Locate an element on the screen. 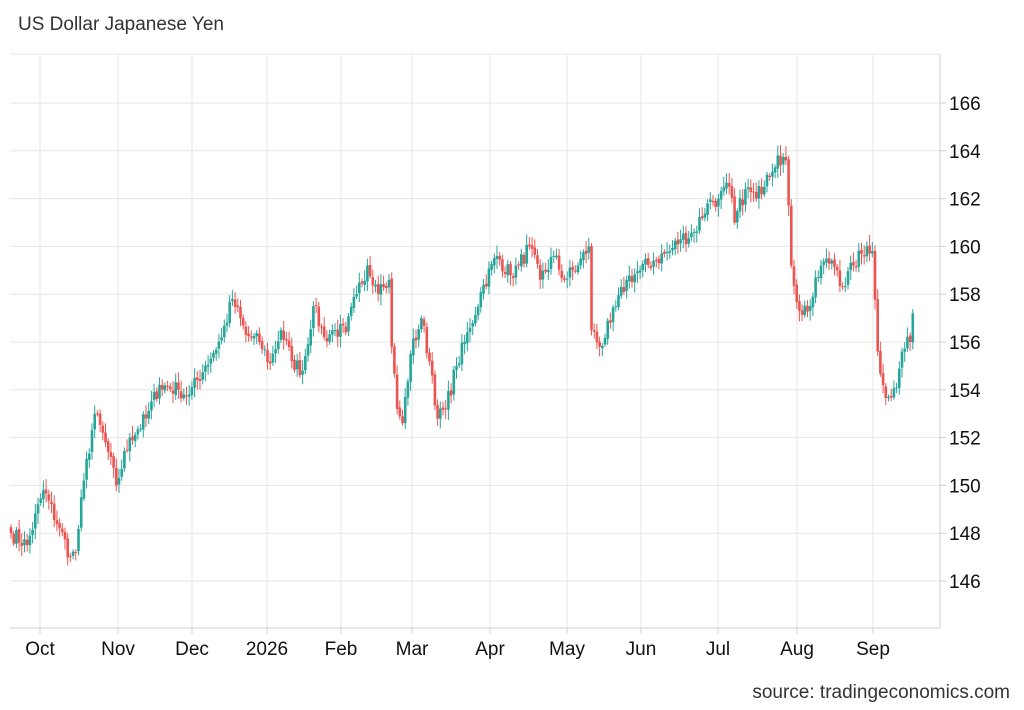 The width and height of the screenshot is (1024, 710). x-tick-label: Jun is located at coordinates (641, 649).